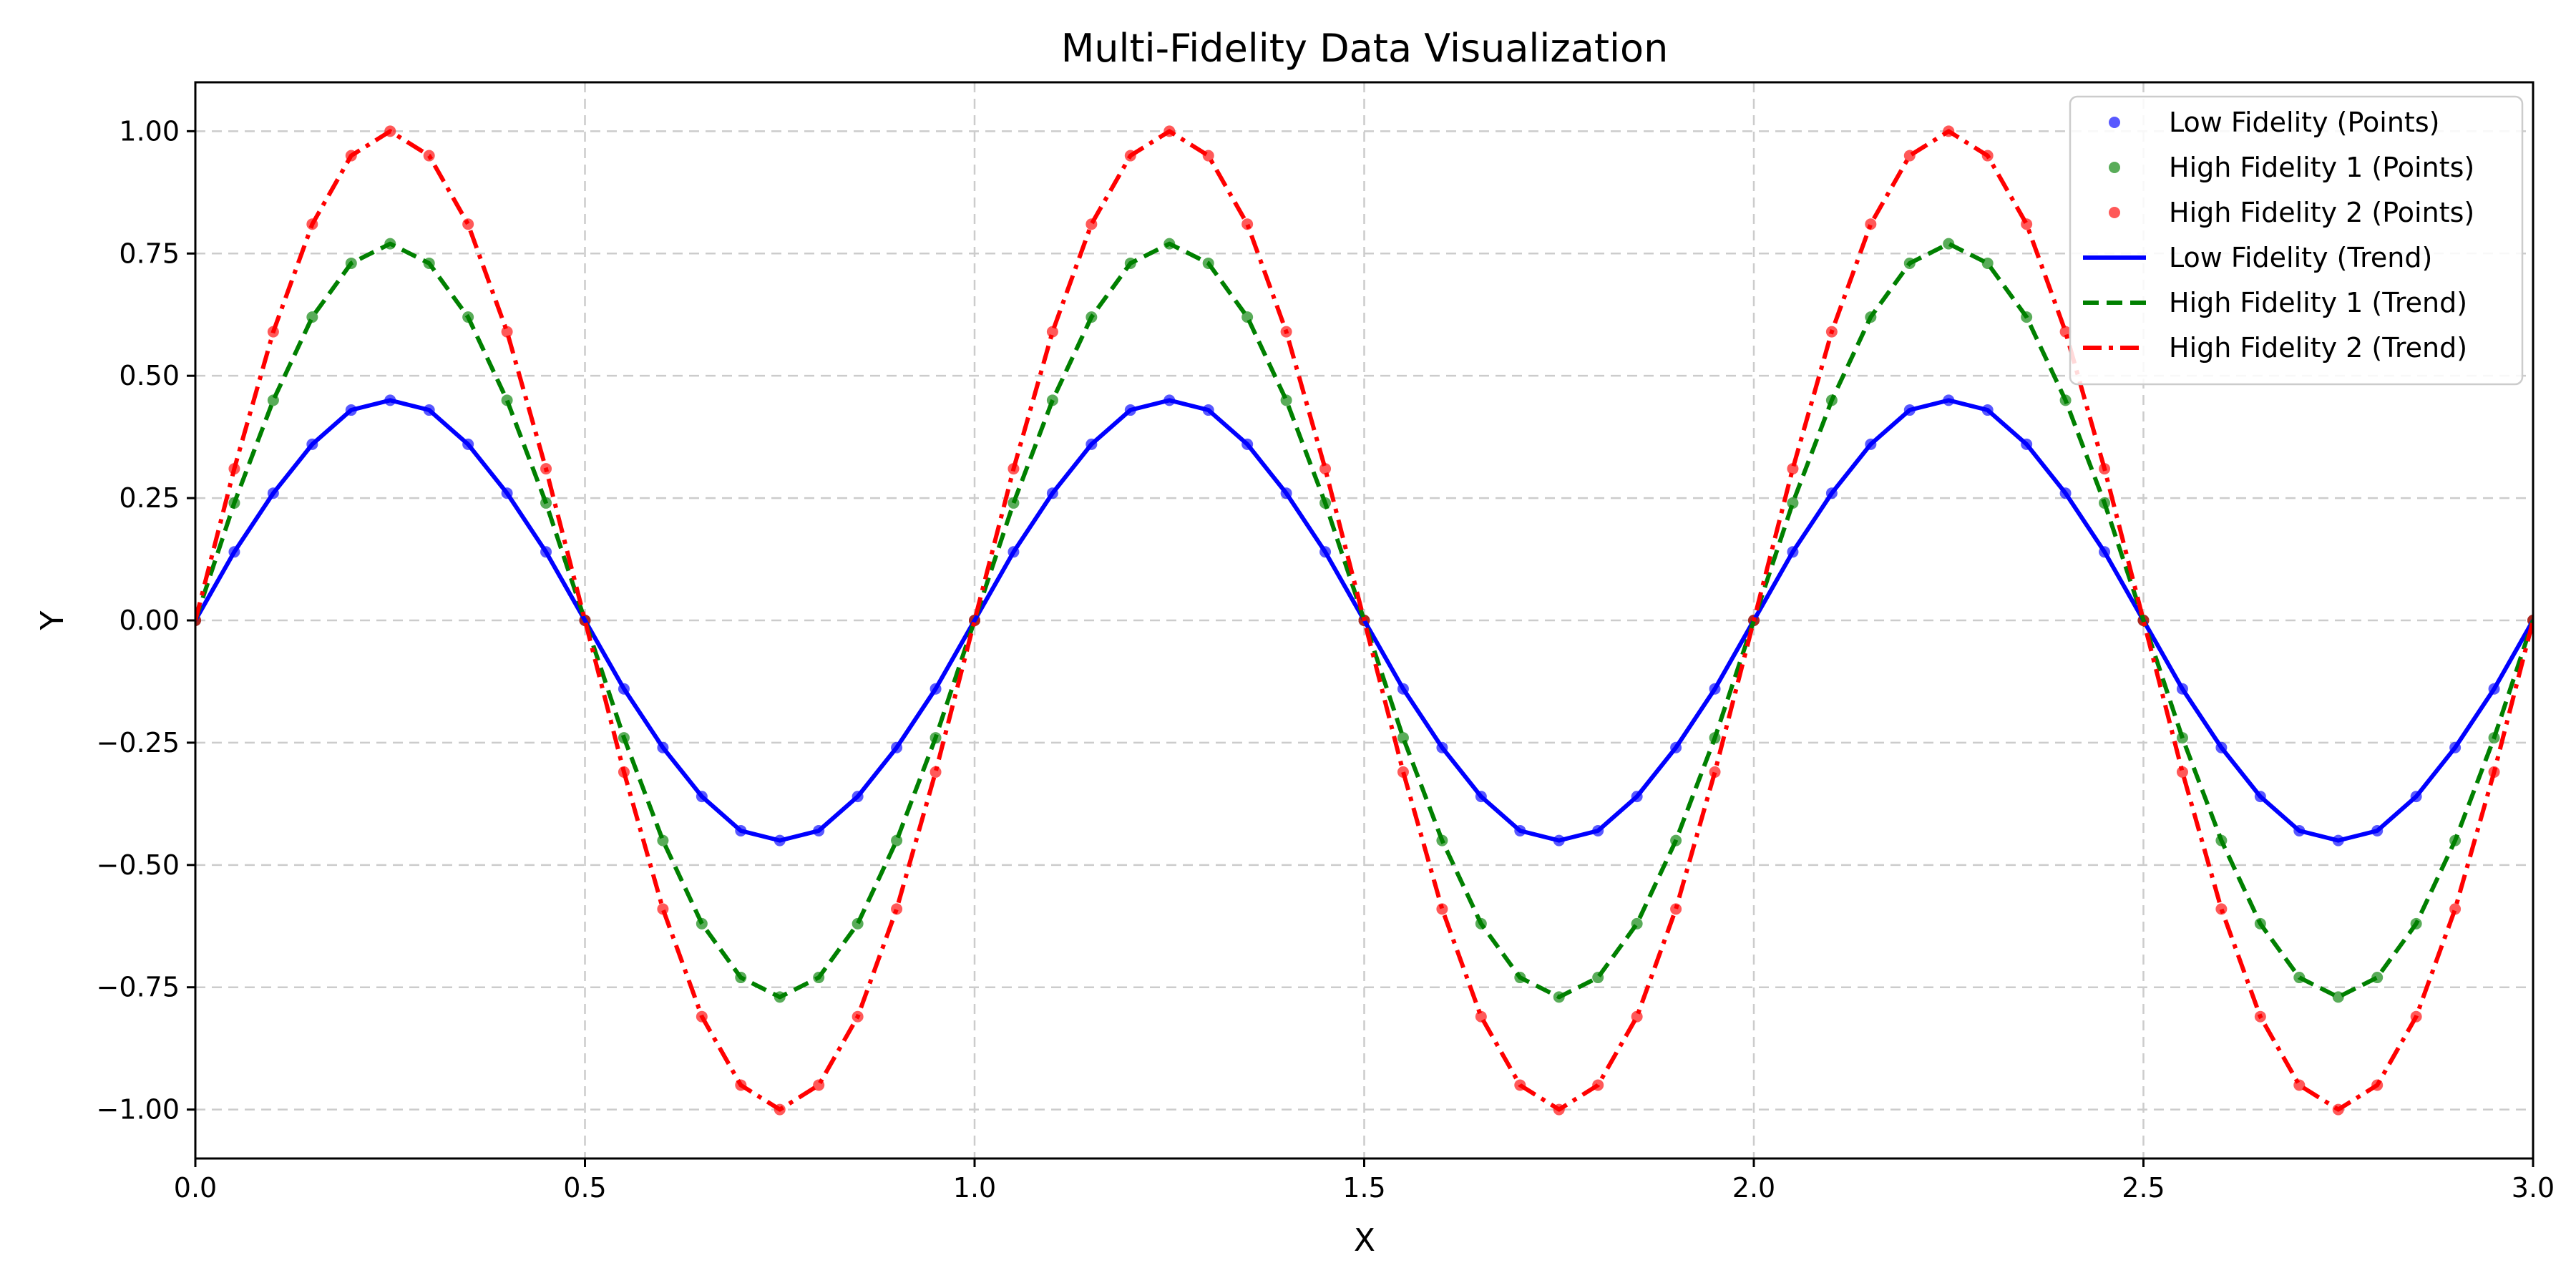  I want to click on legend-box, so click(2296, 240).